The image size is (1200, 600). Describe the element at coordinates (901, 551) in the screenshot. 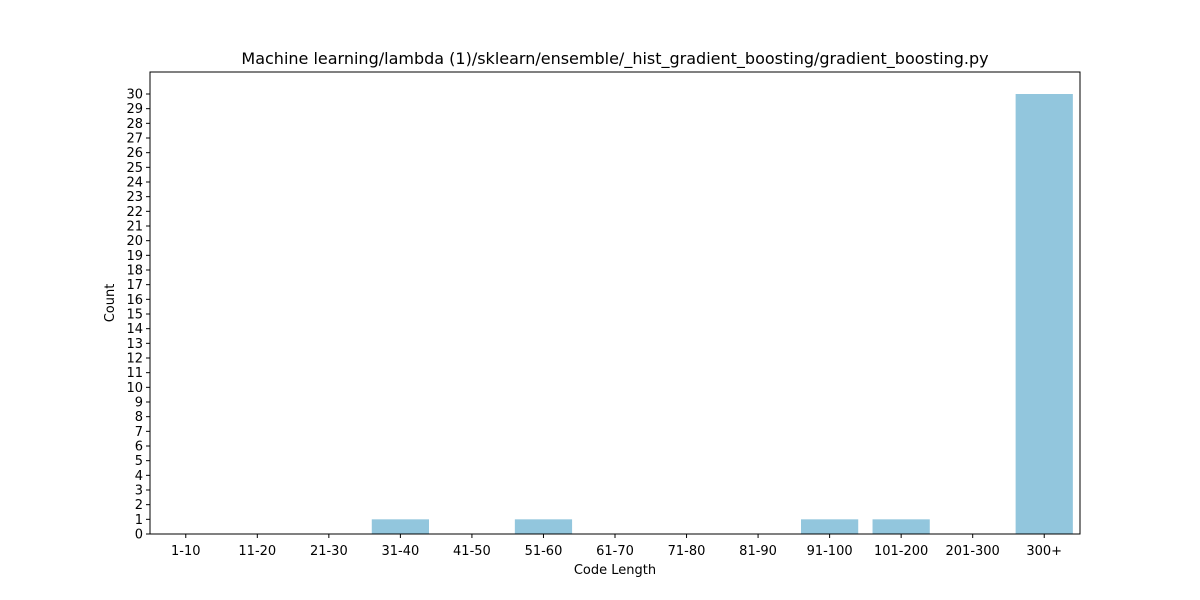

I see `x-tick-label: 101-200` at that location.